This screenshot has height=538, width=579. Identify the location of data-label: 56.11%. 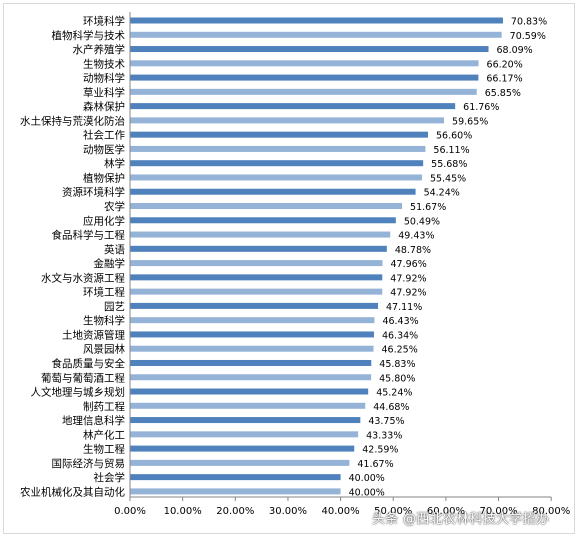
(451, 150).